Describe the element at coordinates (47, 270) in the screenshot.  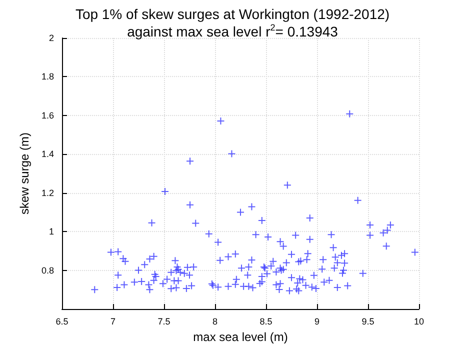
I see `y-tick-label: 0.8` at that location.